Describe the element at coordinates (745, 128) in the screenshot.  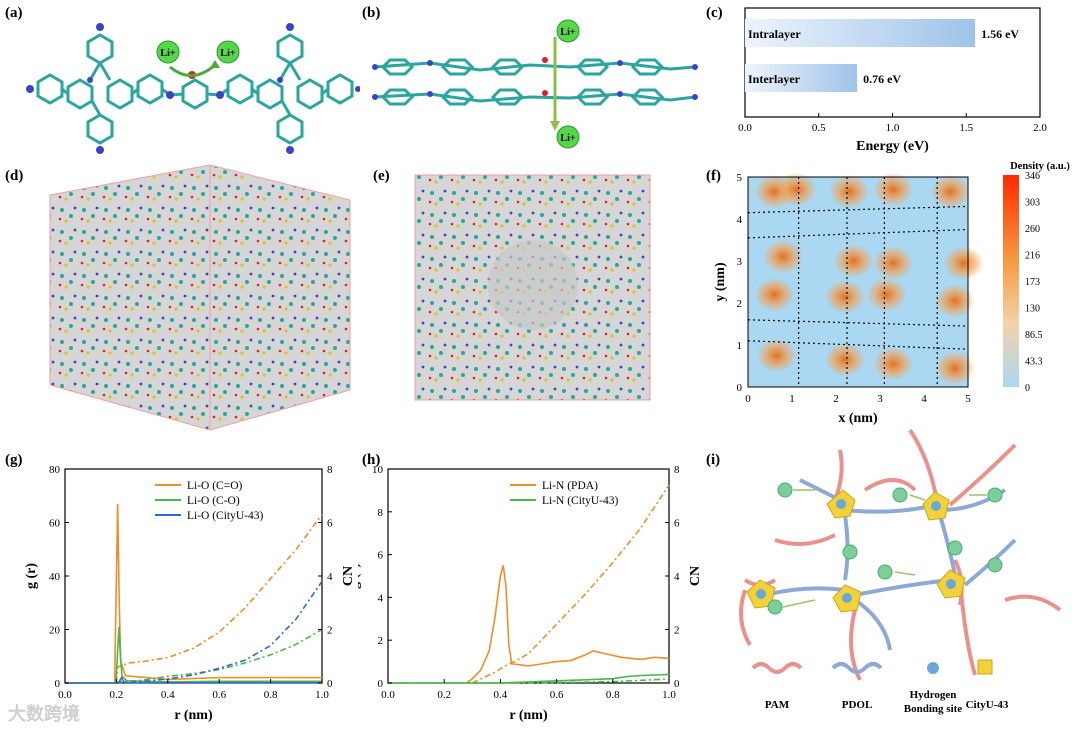
I see `x-tick-label-0: 0.0` at that location.